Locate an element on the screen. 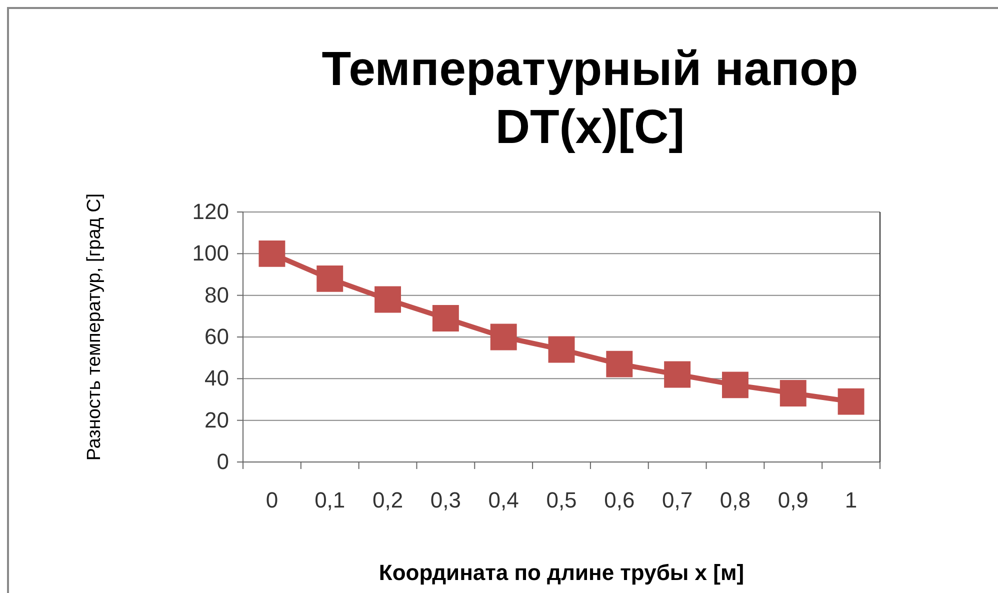  y-tick-label: 20 is located at coordinates (216, 419).